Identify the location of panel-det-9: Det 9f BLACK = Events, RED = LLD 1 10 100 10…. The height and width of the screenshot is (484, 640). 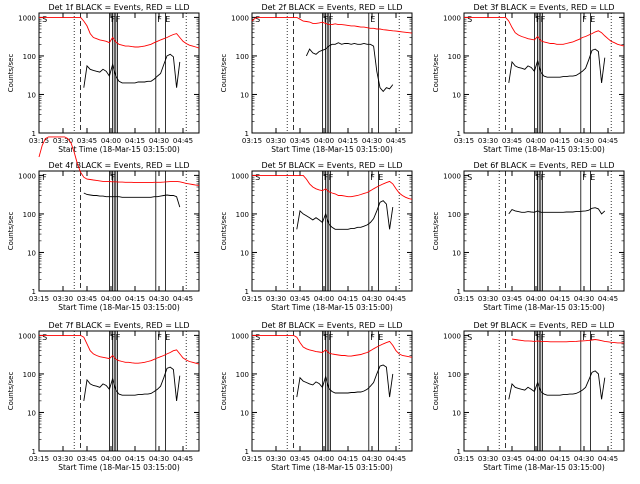
(528, 396).